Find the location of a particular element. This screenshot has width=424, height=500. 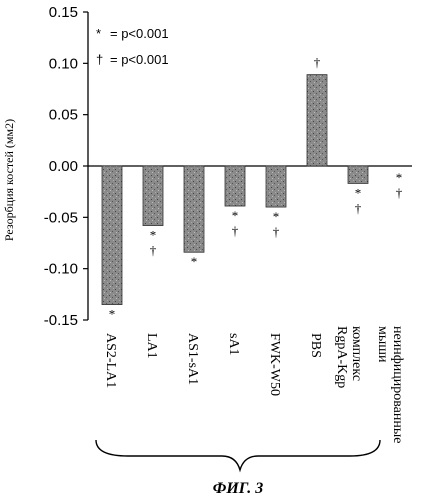

legend-symbol: * is located at coordinates (98, 33).